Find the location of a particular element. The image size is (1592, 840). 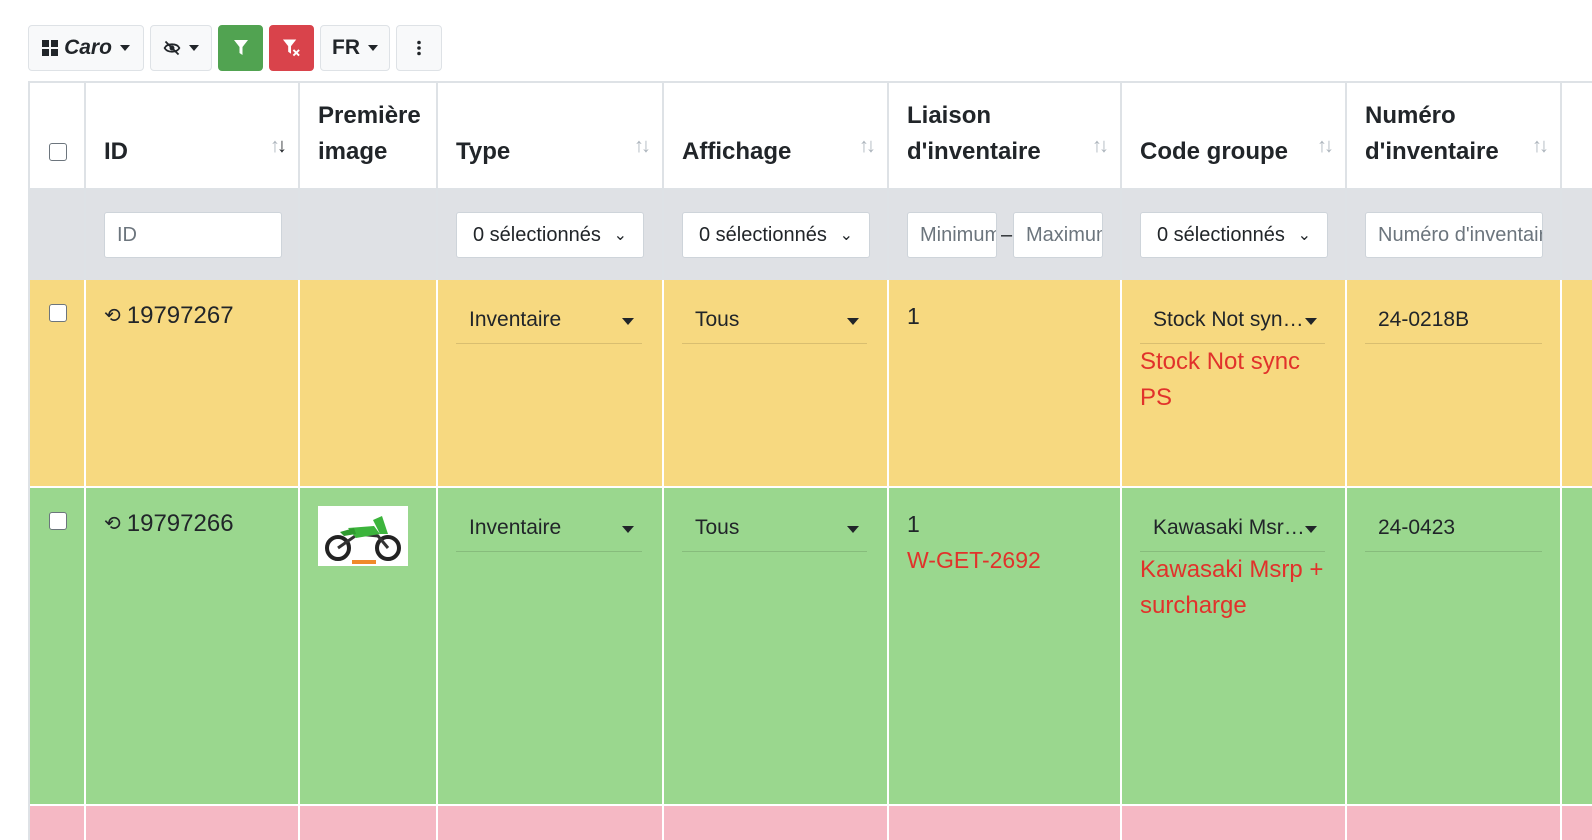

select-all-checkbox is located at coordinates (58, 152).